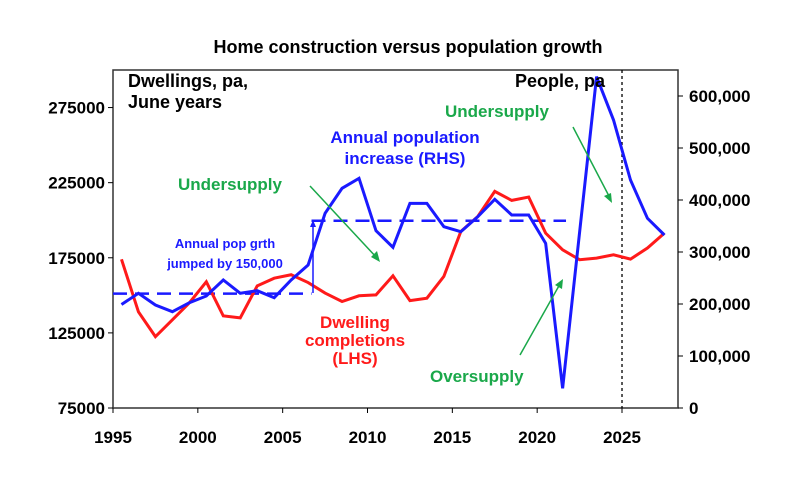  What do you see at coordinates (188, 81) in the screenshot?
I see `left-axis-label-1: Dwellings, pa,` at bounding box center [188, 81].